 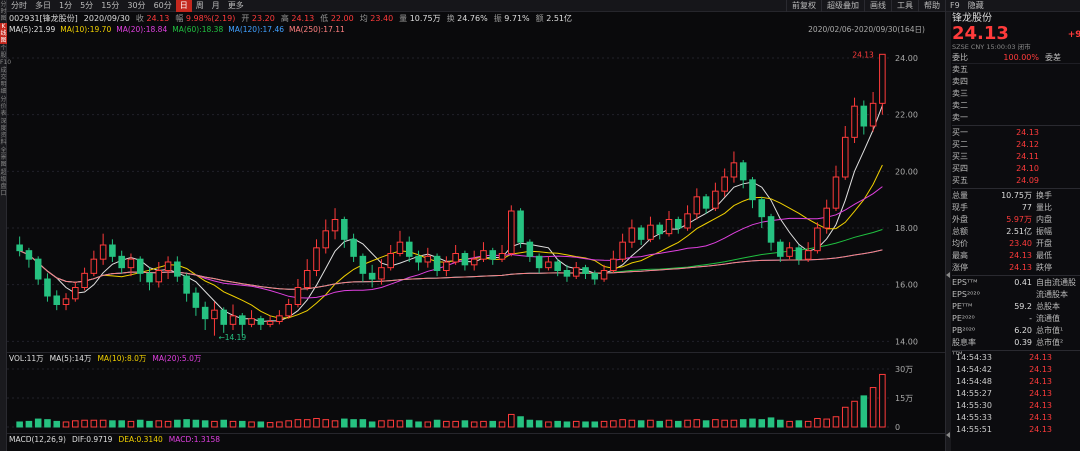 What do you see at coordinates (974, 405) in the screenshot?
I see `tick-time: 14:55:30` at bounding box center [974, 405].